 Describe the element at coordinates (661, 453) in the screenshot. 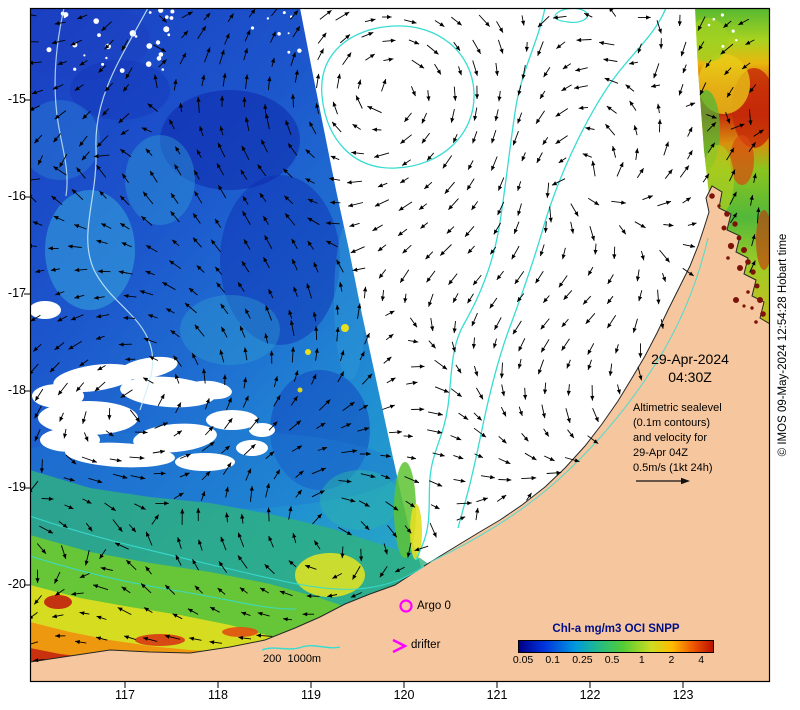

I see `annotation-line: 29-Apr 04Z` at that location.